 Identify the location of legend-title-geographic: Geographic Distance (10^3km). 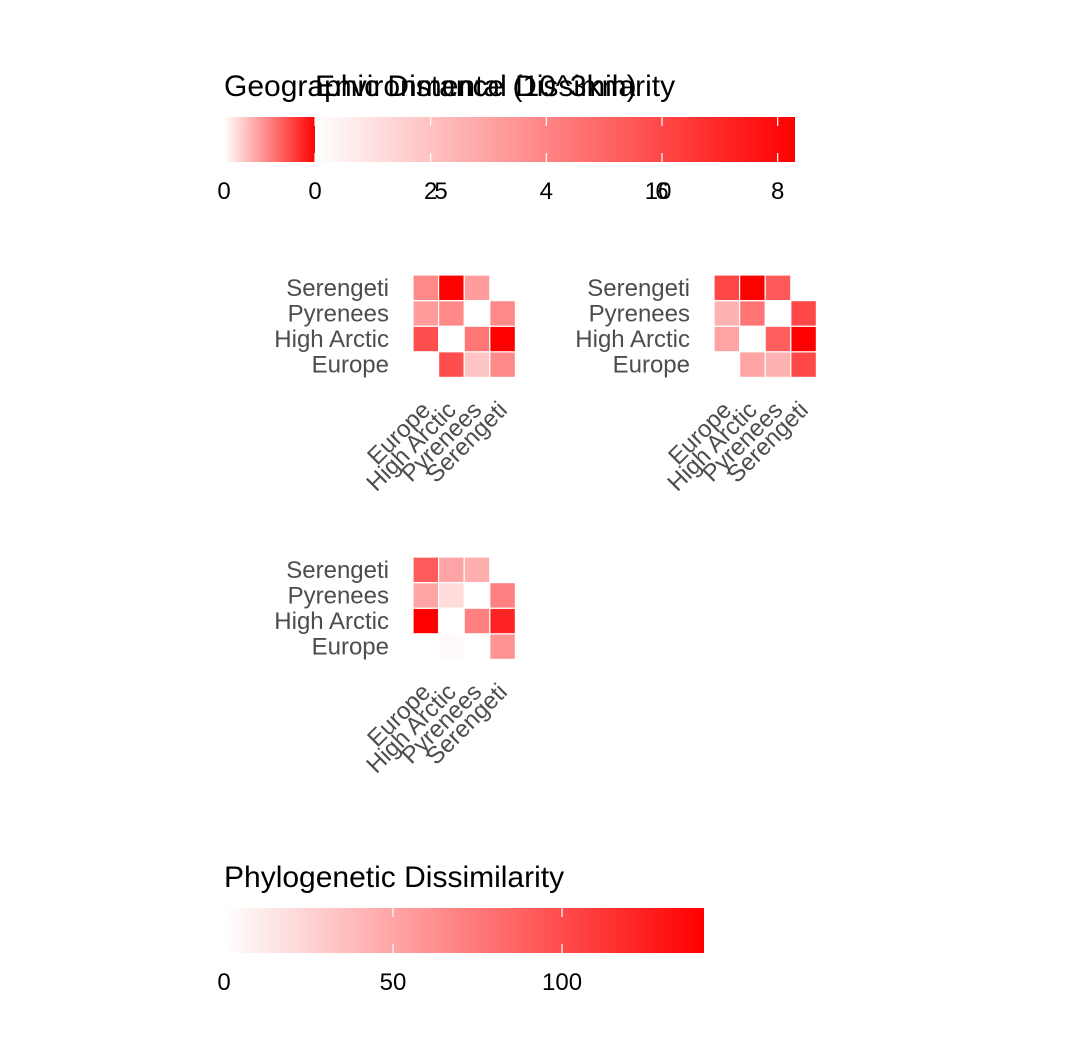
(430, 86).